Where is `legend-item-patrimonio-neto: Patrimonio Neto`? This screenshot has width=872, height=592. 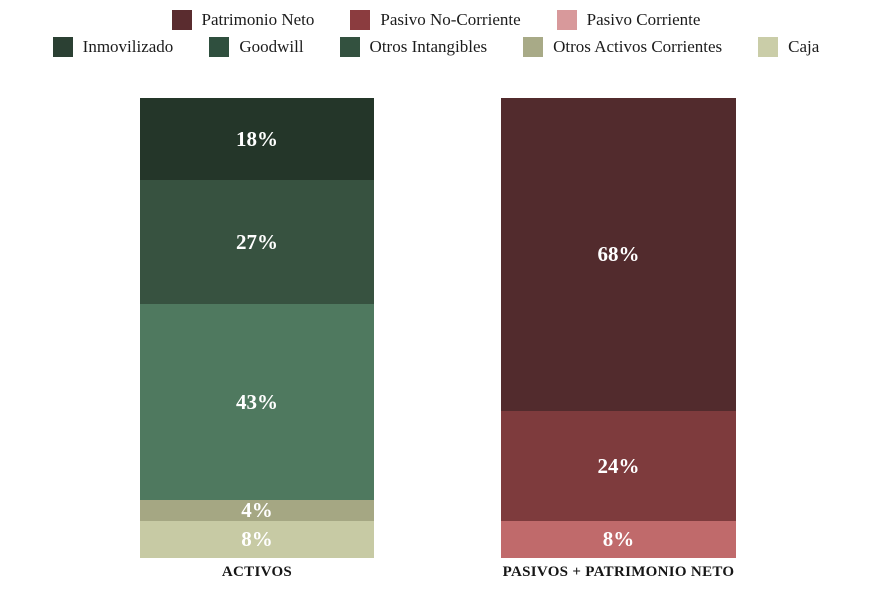 legend-item-patrimonio-neto: Patrimonio Neto is located at coordinates (243, 20).